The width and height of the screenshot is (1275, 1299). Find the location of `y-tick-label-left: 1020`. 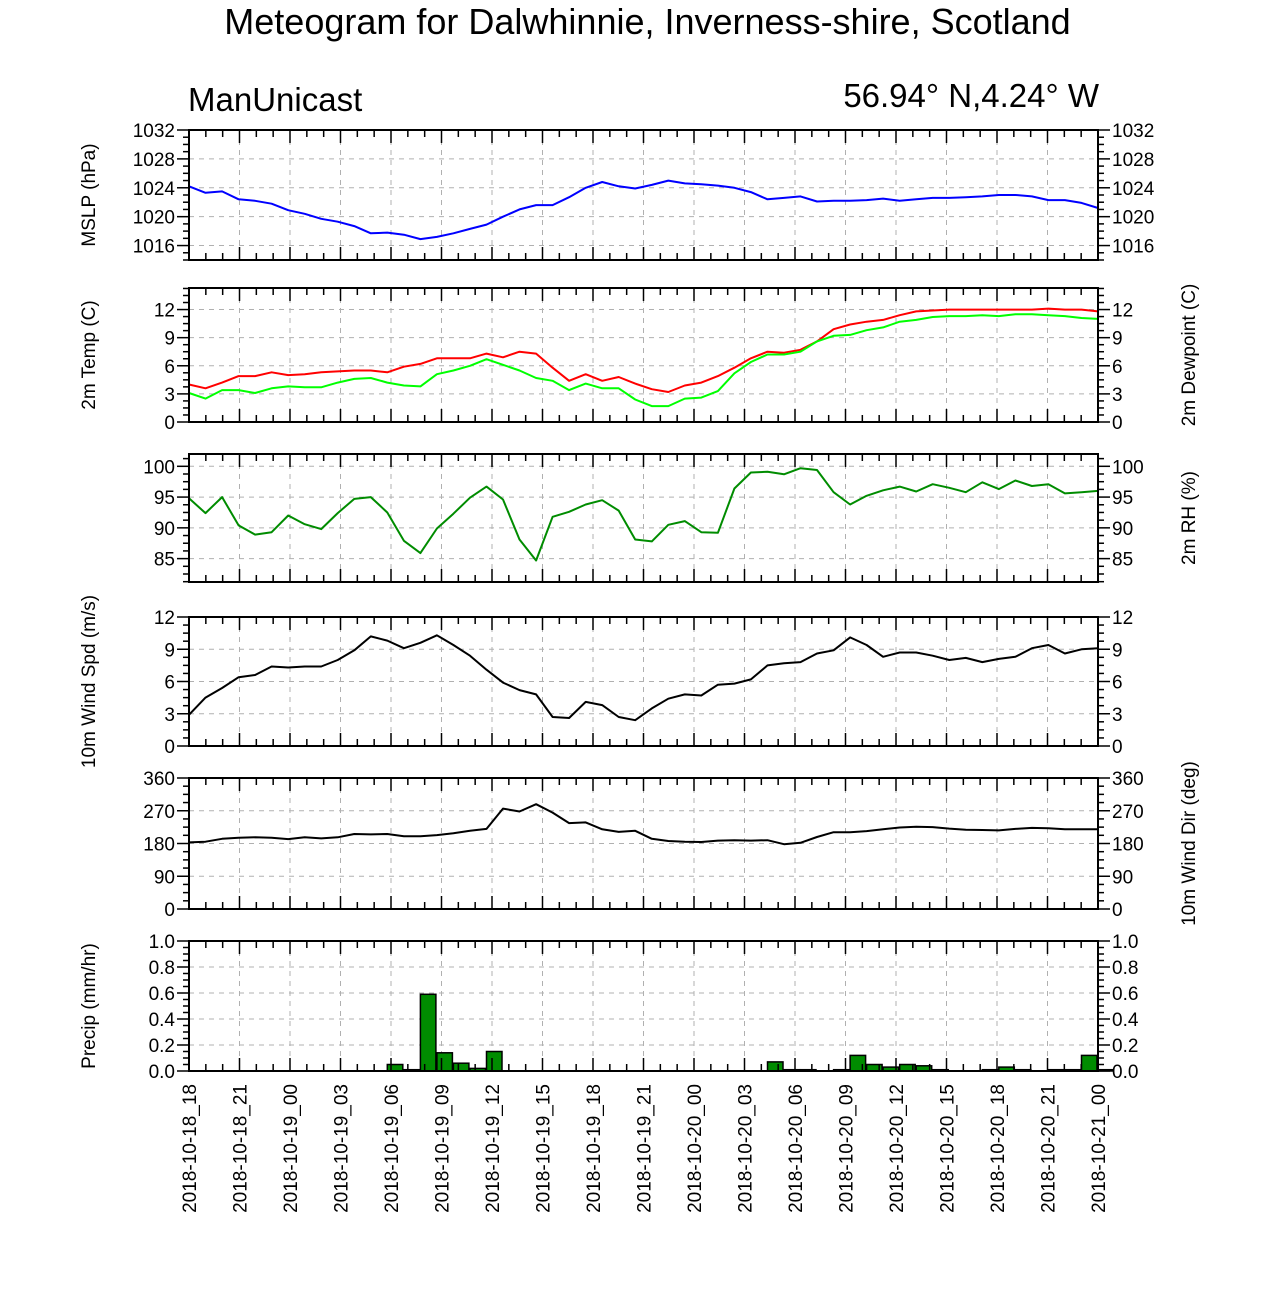

y-tick-label-left: 1020 is located at coordinates (154, 218).